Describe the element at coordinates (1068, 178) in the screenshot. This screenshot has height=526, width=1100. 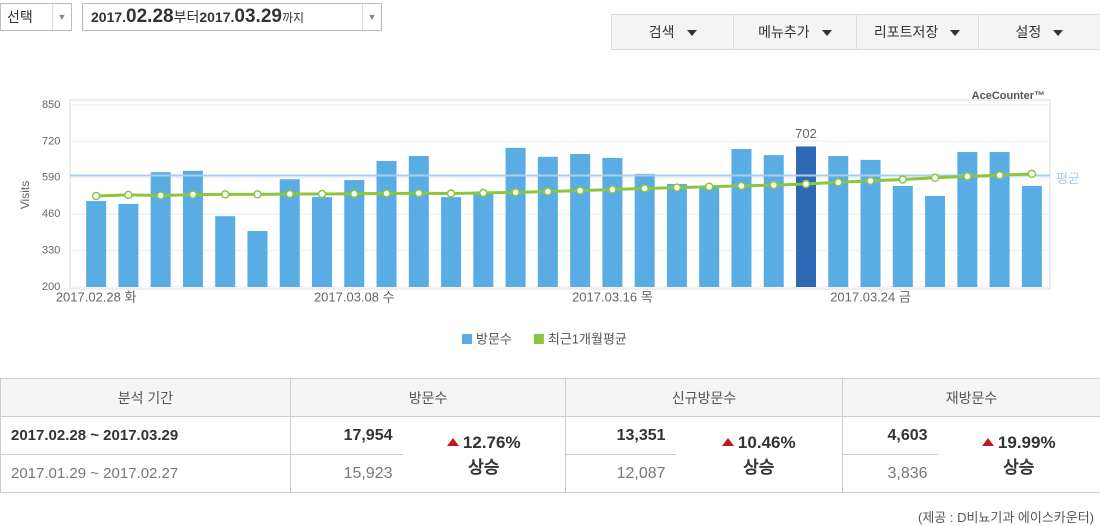
I see `reference-label: 평균` at that location.